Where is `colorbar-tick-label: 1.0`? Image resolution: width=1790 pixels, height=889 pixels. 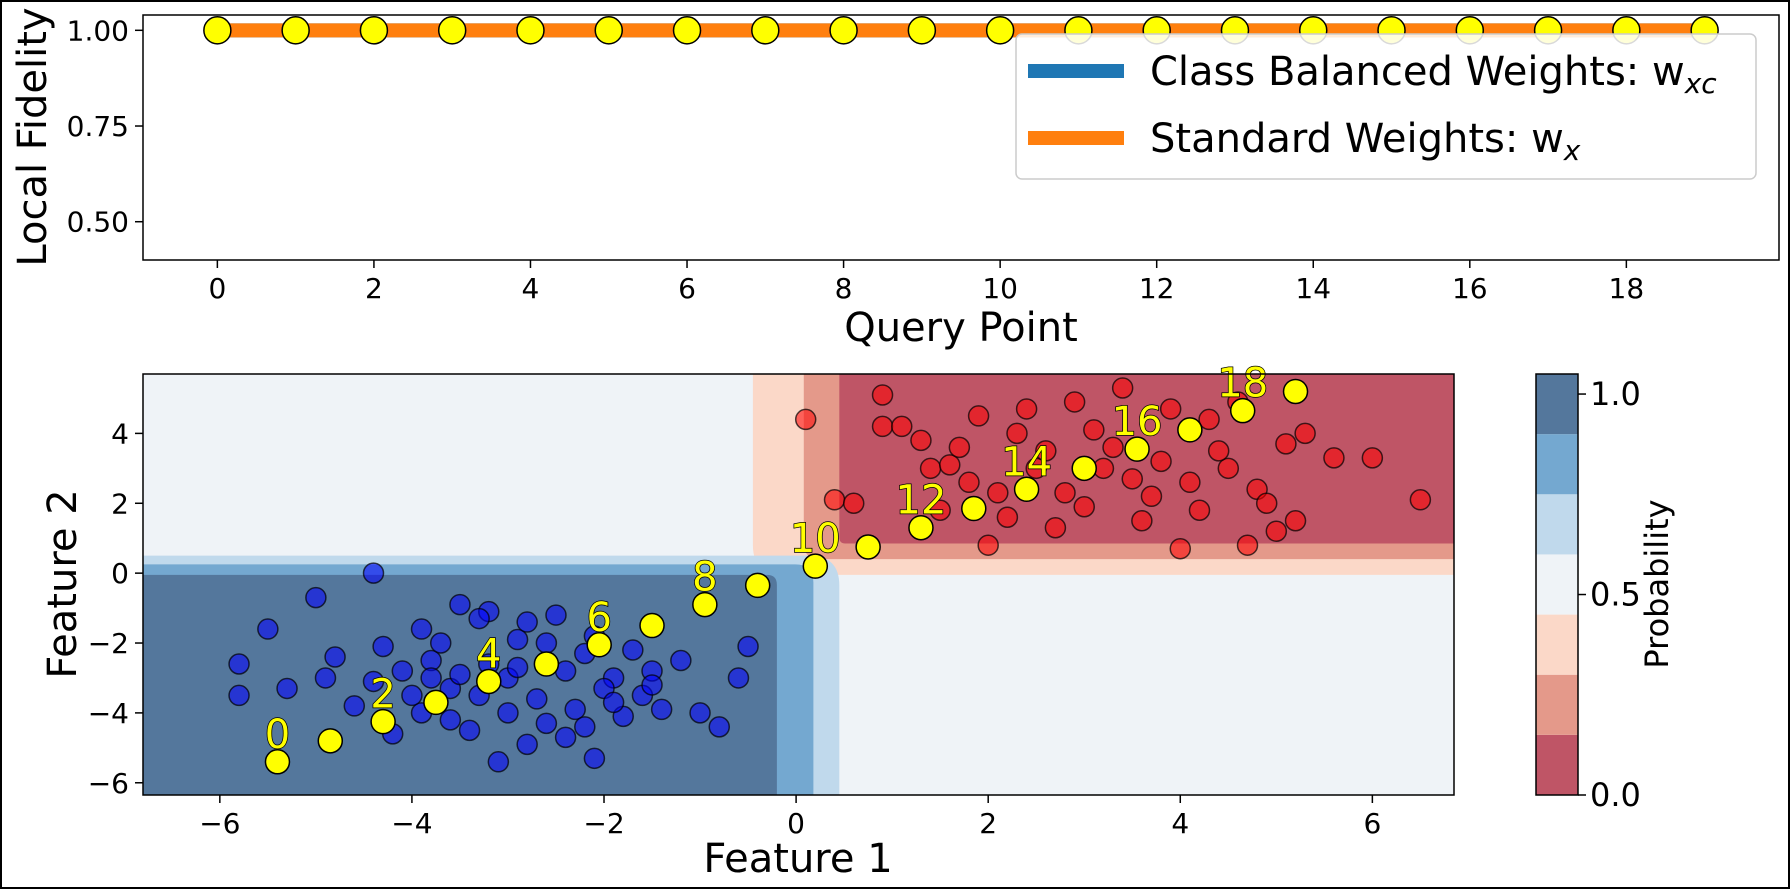 colorbar-tick-label: 1.0 is located at coordinates (1615, 394).